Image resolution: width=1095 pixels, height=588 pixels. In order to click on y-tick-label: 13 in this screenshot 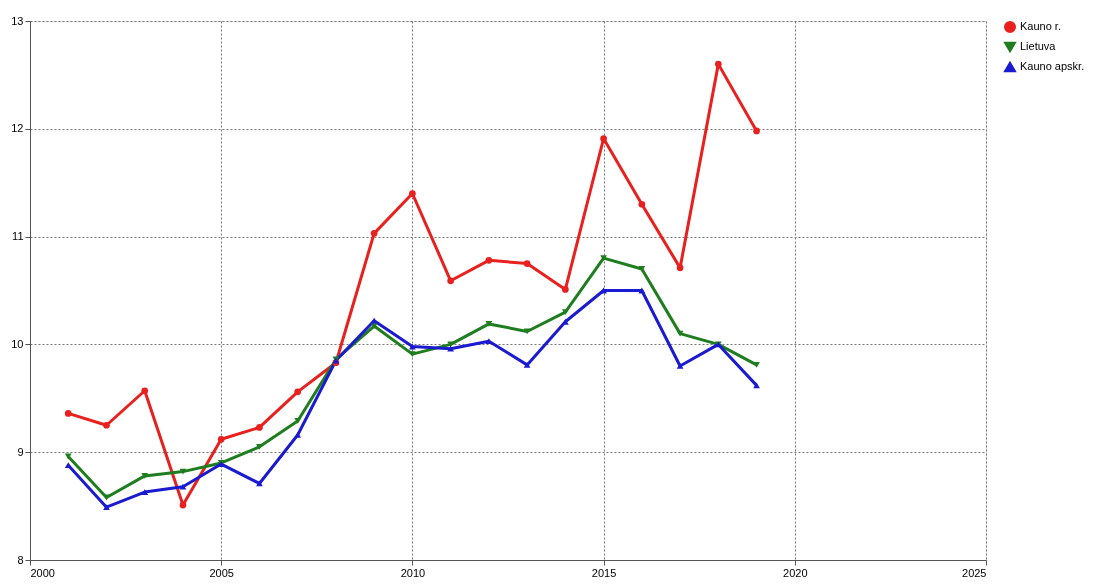, I will do `click(17, 20)`.